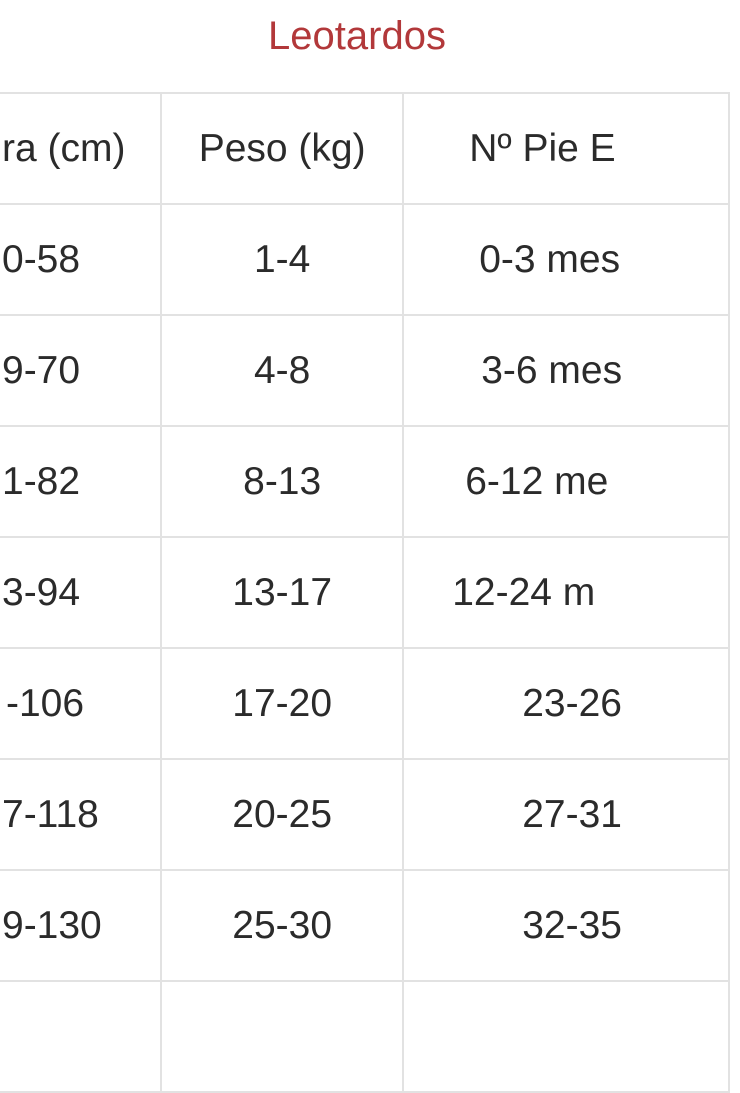  I want to click on cell-height: 9-130, so click(81, 925).